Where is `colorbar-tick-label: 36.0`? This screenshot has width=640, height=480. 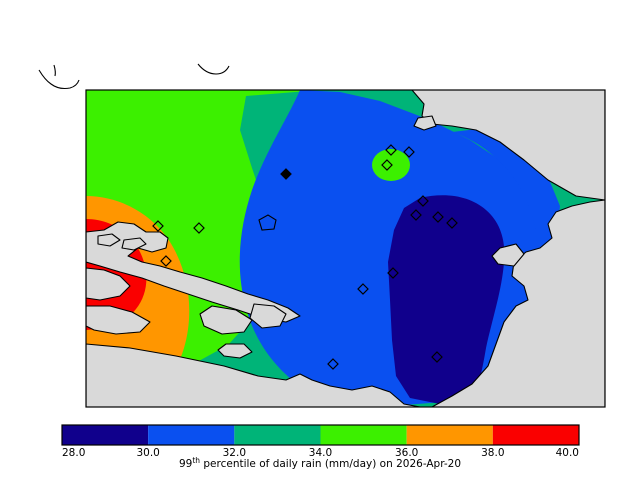 colorbar-tick-label: 36.0 is located at coordinates (406, 453).